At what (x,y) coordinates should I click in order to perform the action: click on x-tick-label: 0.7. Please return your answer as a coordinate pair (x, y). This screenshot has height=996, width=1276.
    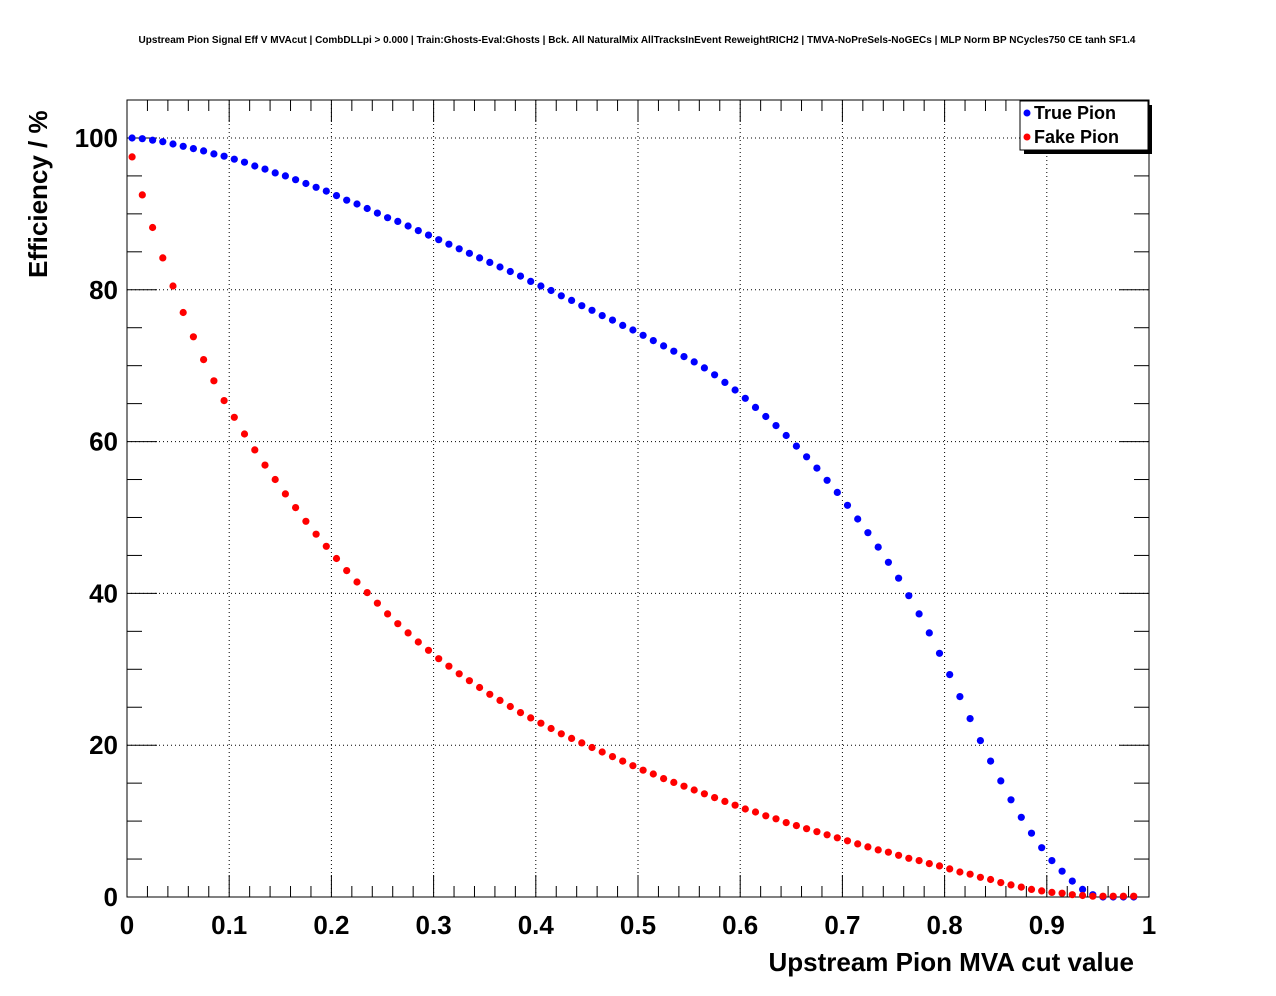
    Looking at the image, I should click on (842, 925).